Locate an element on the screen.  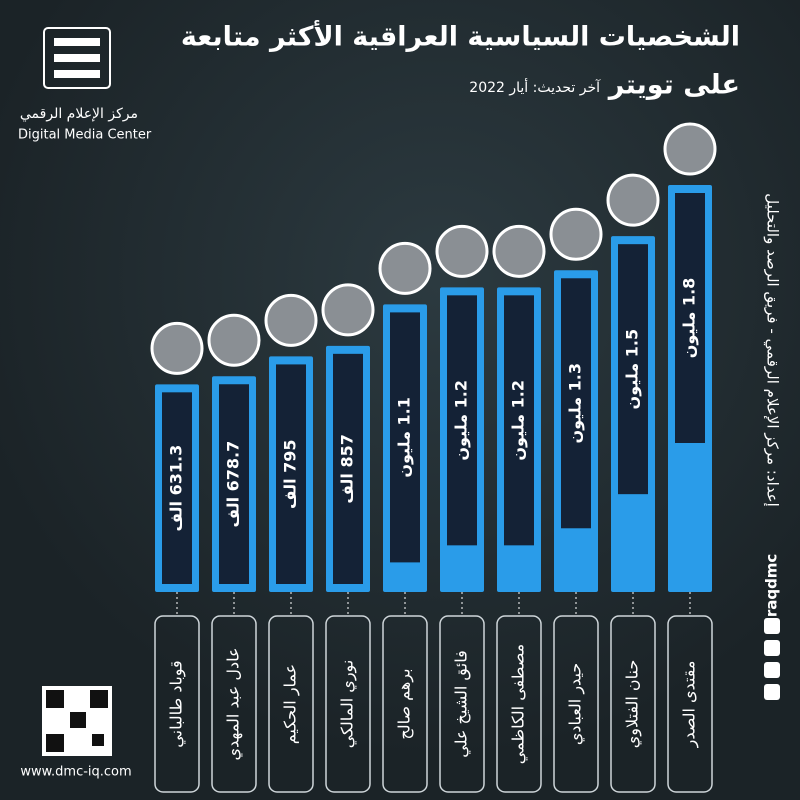
logo is located at coordinates (77, 58).